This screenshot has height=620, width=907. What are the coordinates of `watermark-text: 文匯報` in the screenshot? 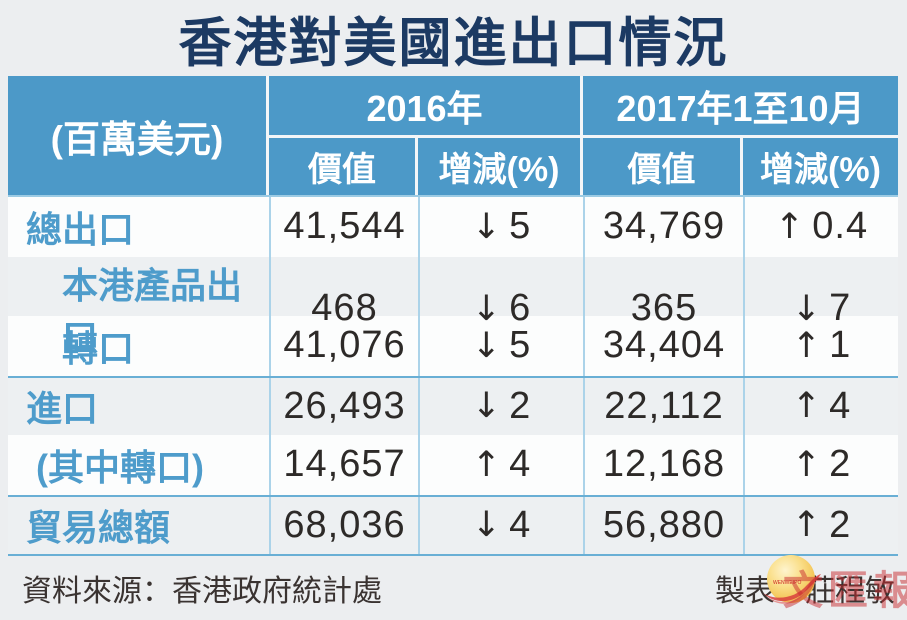 It's located at (845, 590).